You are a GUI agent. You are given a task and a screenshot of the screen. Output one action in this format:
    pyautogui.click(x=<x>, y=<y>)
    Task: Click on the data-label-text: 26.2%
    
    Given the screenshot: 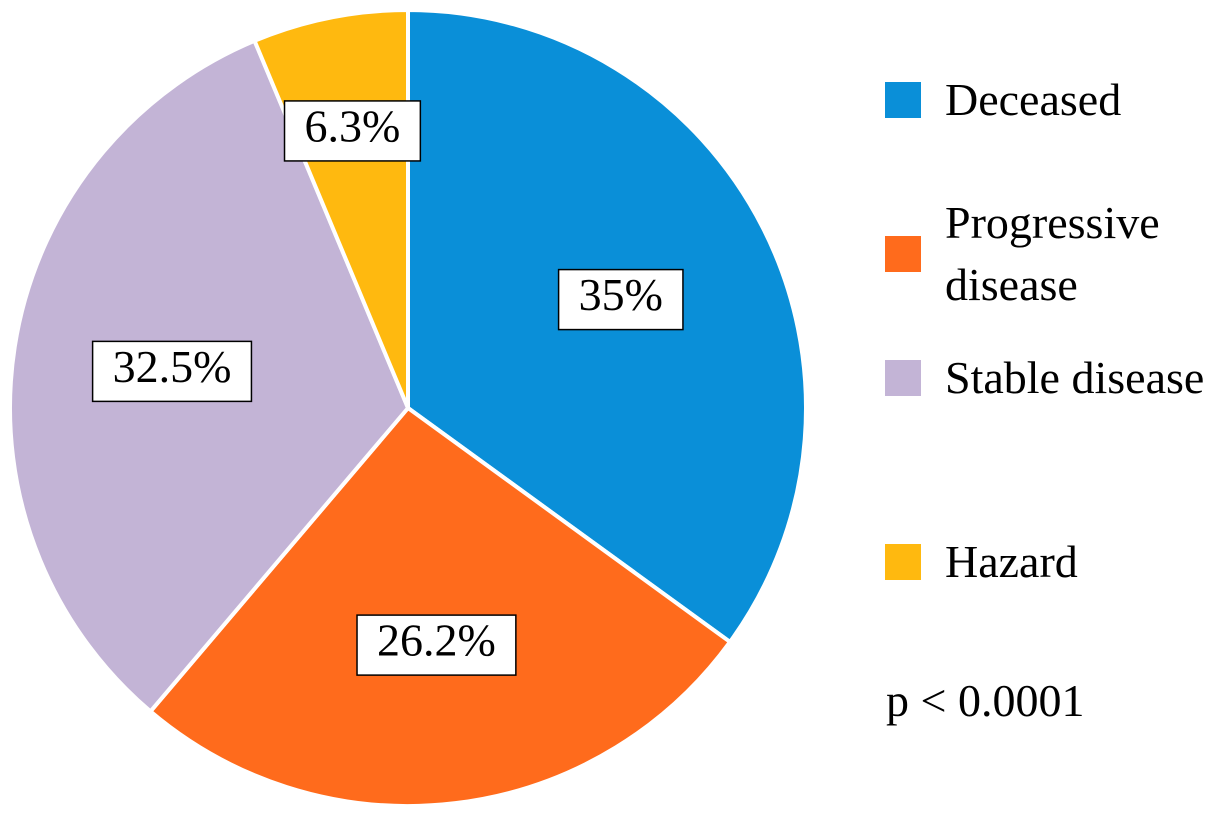 What is the action you would take?
    pyautogui.click(x=436, y=640)
    